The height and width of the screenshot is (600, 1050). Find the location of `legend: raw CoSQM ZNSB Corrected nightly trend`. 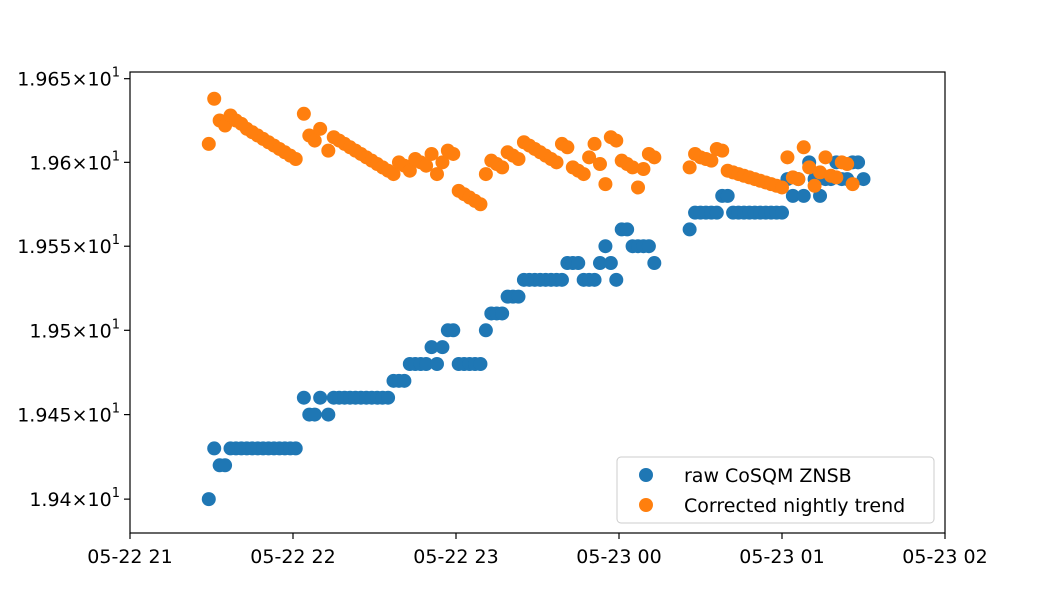

legend: raw CoSQM ZNSB Corrected nightly trend is located at coordinates (775, 490).